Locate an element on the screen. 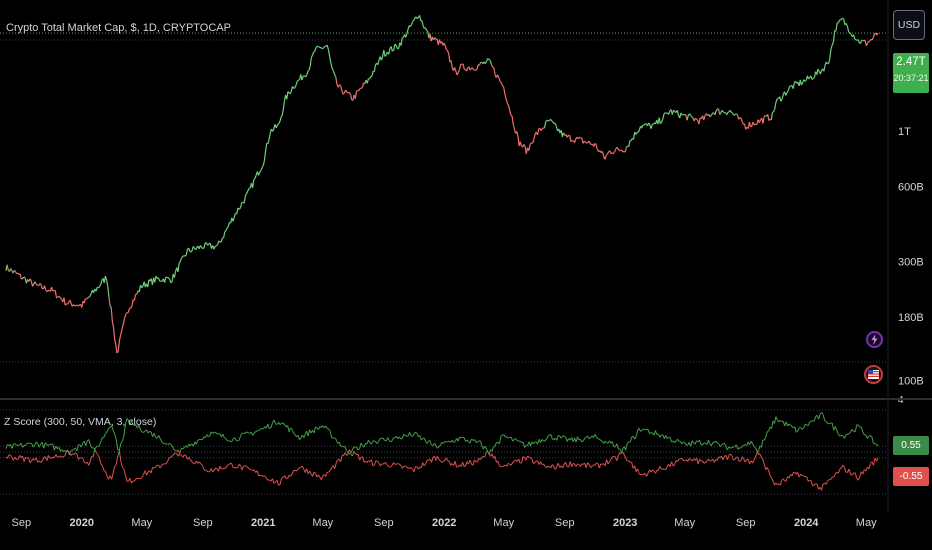 This screenshot has height=550, width=932. lightning-icon is located at coordinates (874, 339).